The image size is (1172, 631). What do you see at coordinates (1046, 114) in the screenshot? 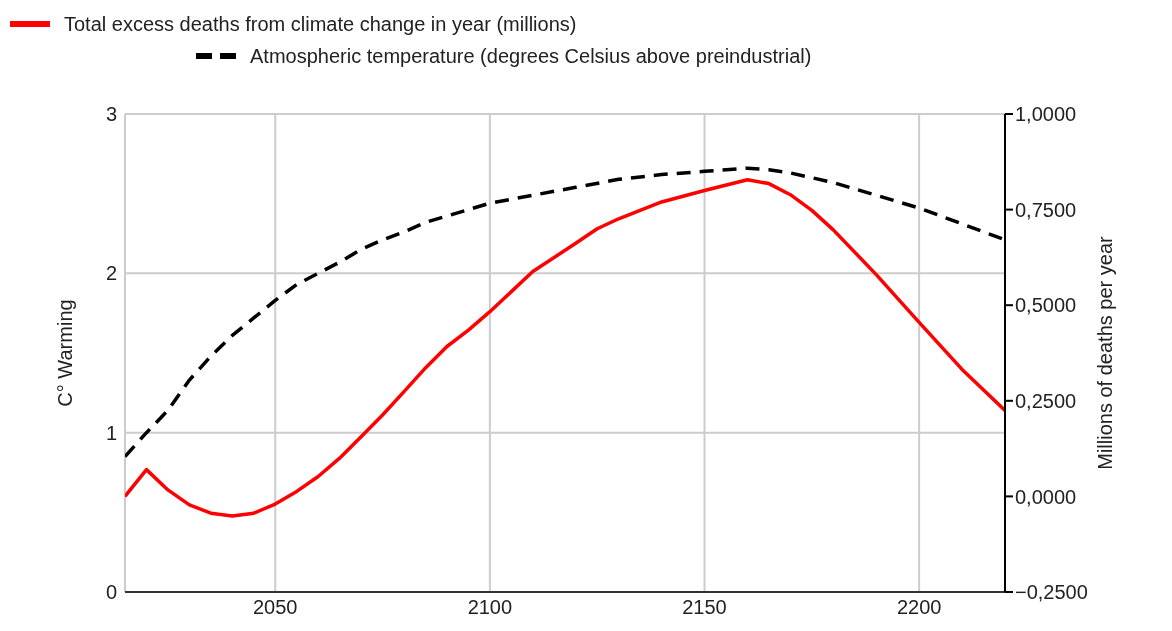
I see `y2-tick-label: 1,0000` at bounding box center [1046, 114].